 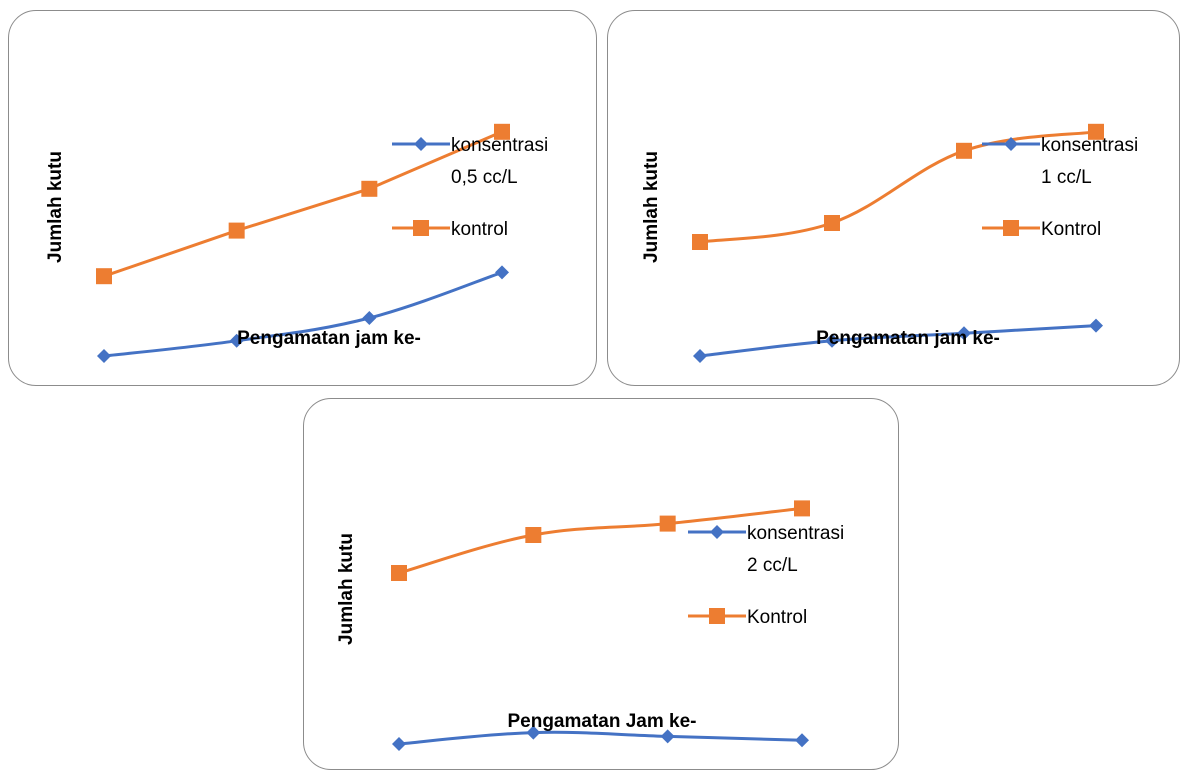 What do you see at coordinates (479, 229) in the screenshot?
I see `legend-label: kontrol` at bounding box center [479, 229].